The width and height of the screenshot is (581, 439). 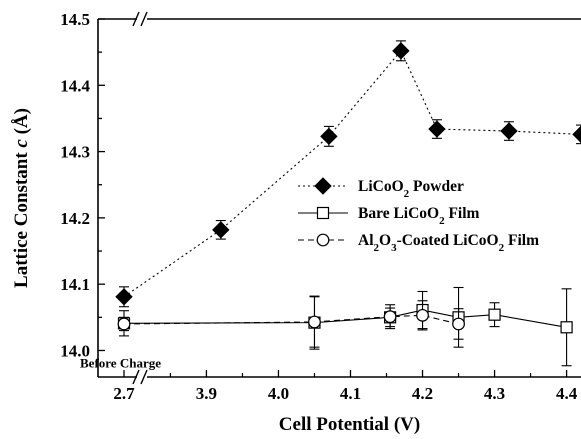 I want to click on series-line, so click(x=291, y=319).